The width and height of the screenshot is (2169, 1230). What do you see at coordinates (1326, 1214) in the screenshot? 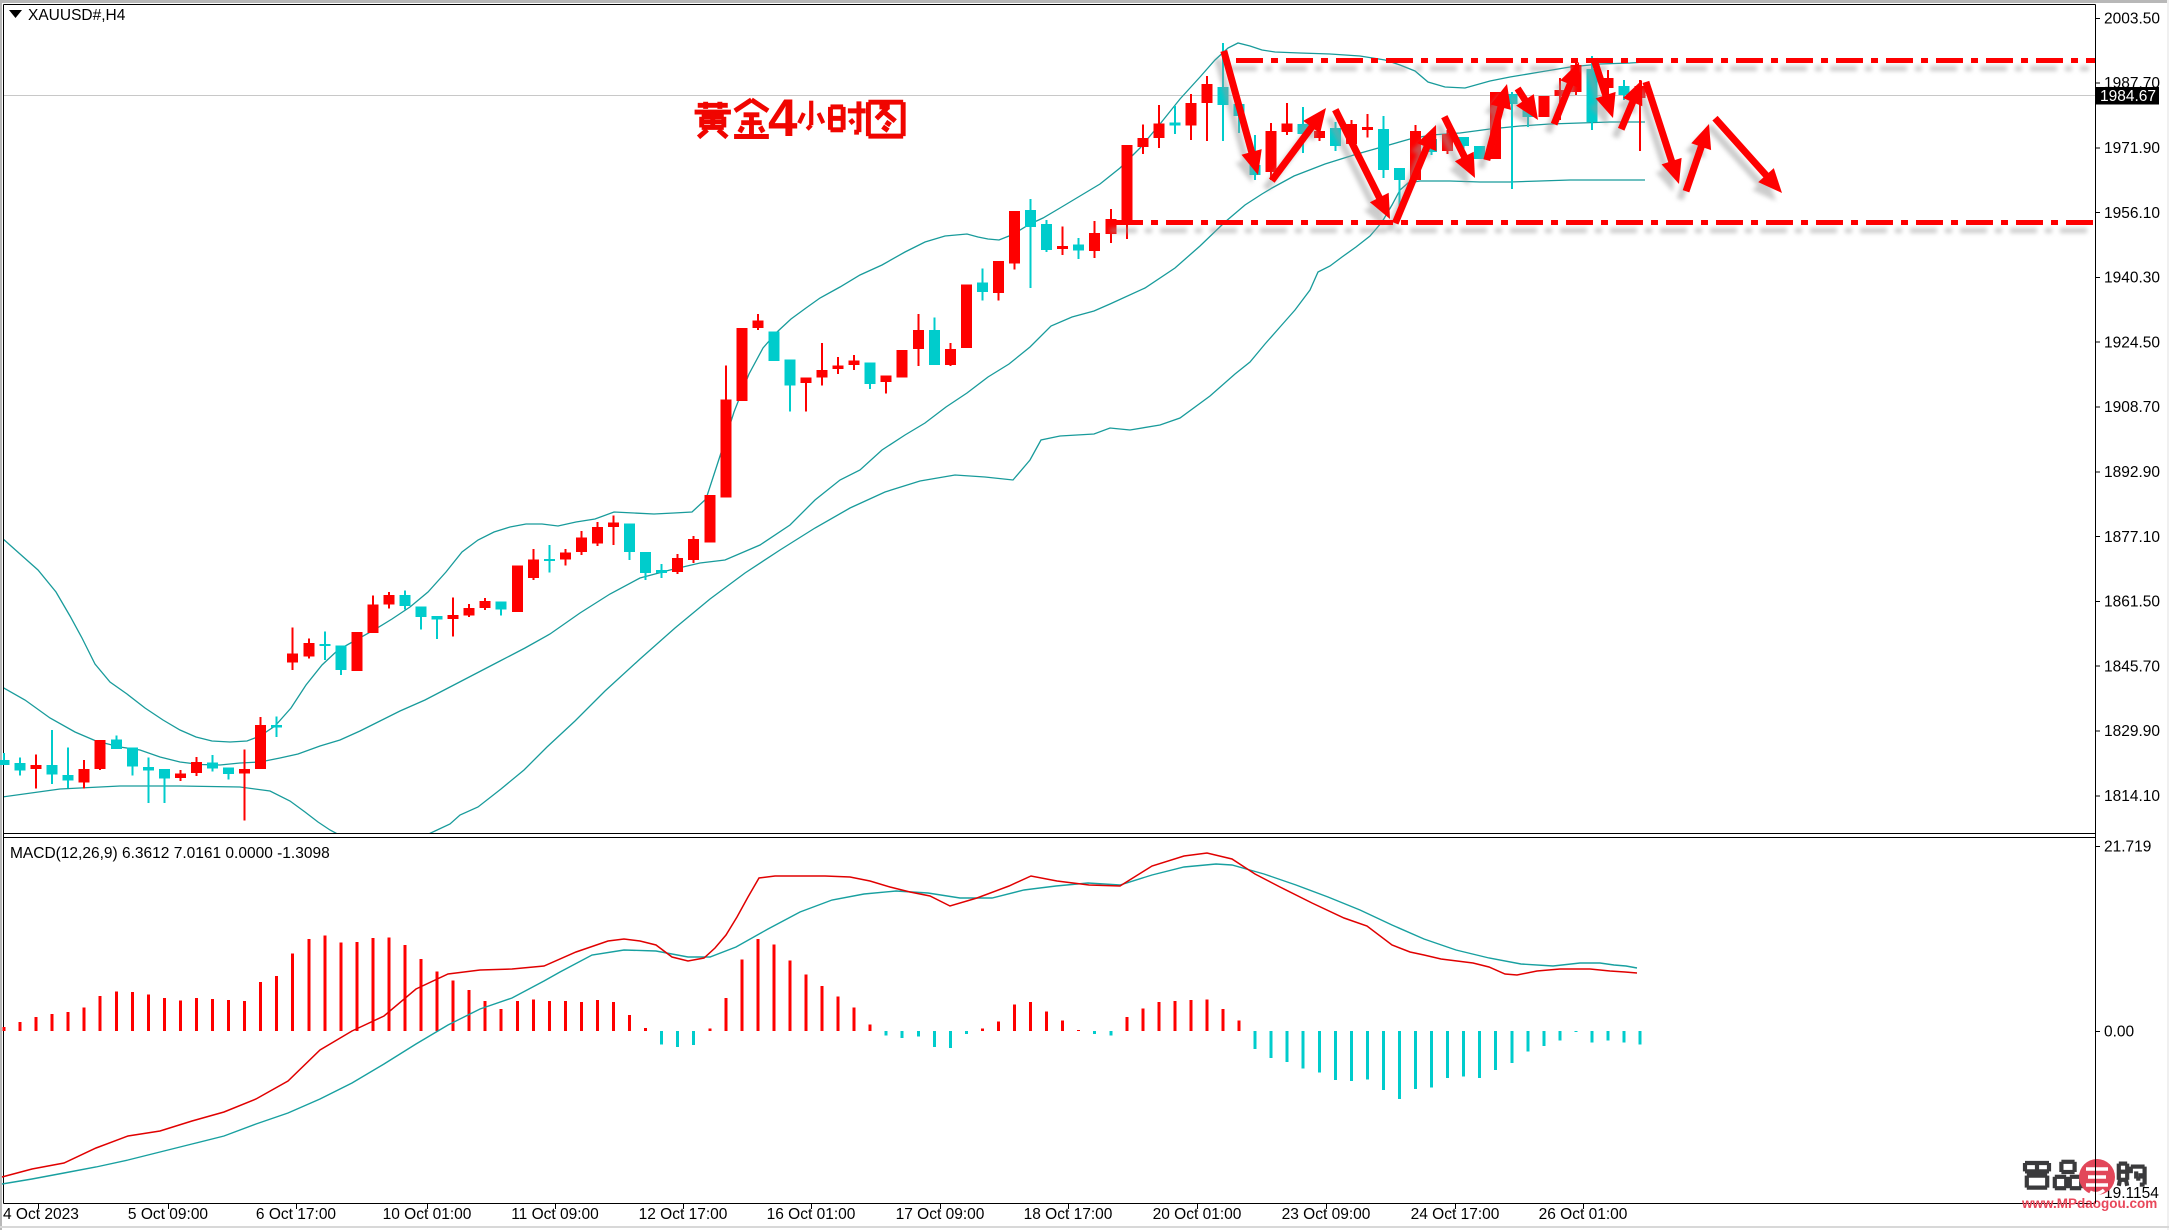
I see `svg-text: 23 Oct 09:00` at bounding box center [1326, 1214].